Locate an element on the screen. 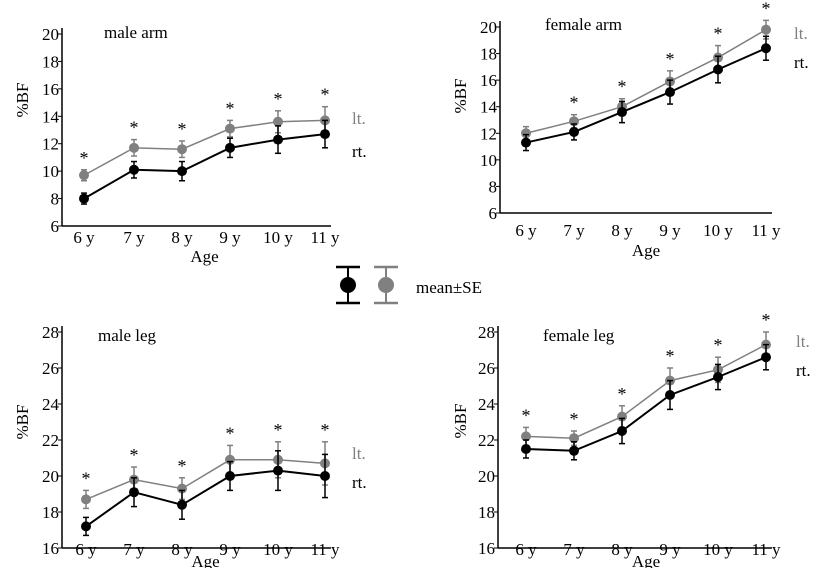 This screenshot has height=568, width=818. legend-label: mean±SE is located at coordinates (449, 287).